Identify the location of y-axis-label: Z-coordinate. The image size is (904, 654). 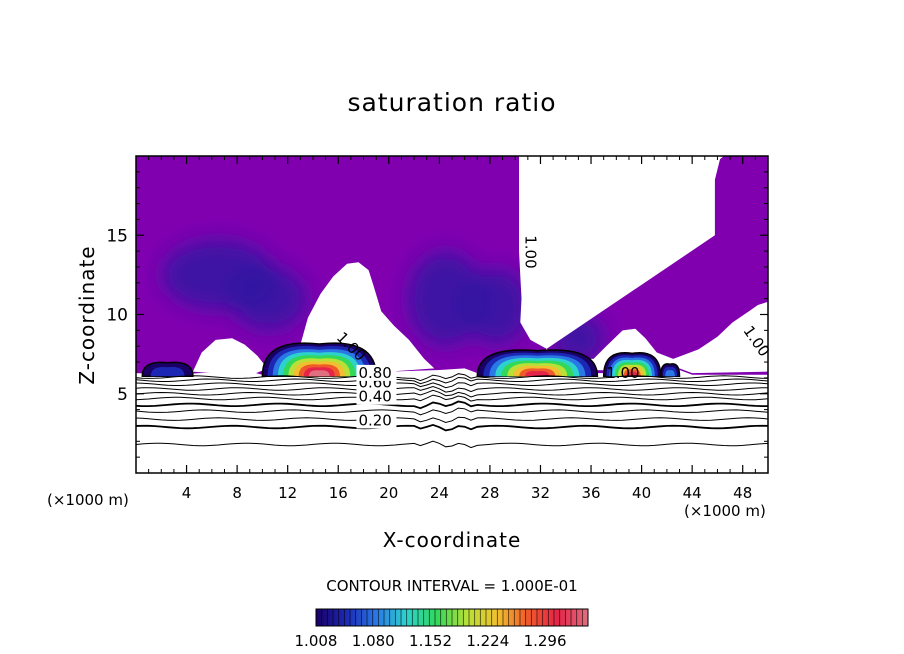
(87, 315).